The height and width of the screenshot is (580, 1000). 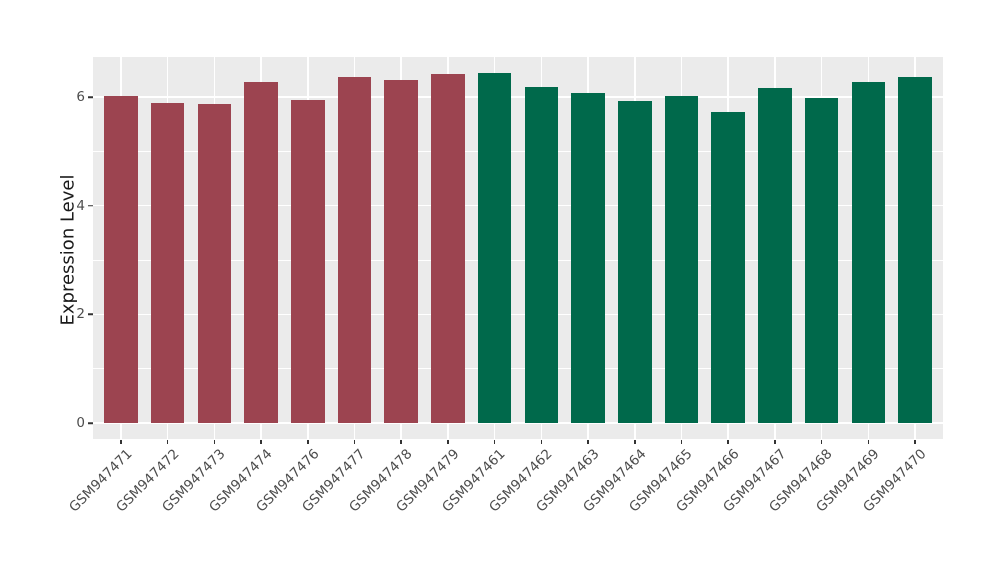 I want to click on y-tick-label-6: 6, so click(x=80, y=97).